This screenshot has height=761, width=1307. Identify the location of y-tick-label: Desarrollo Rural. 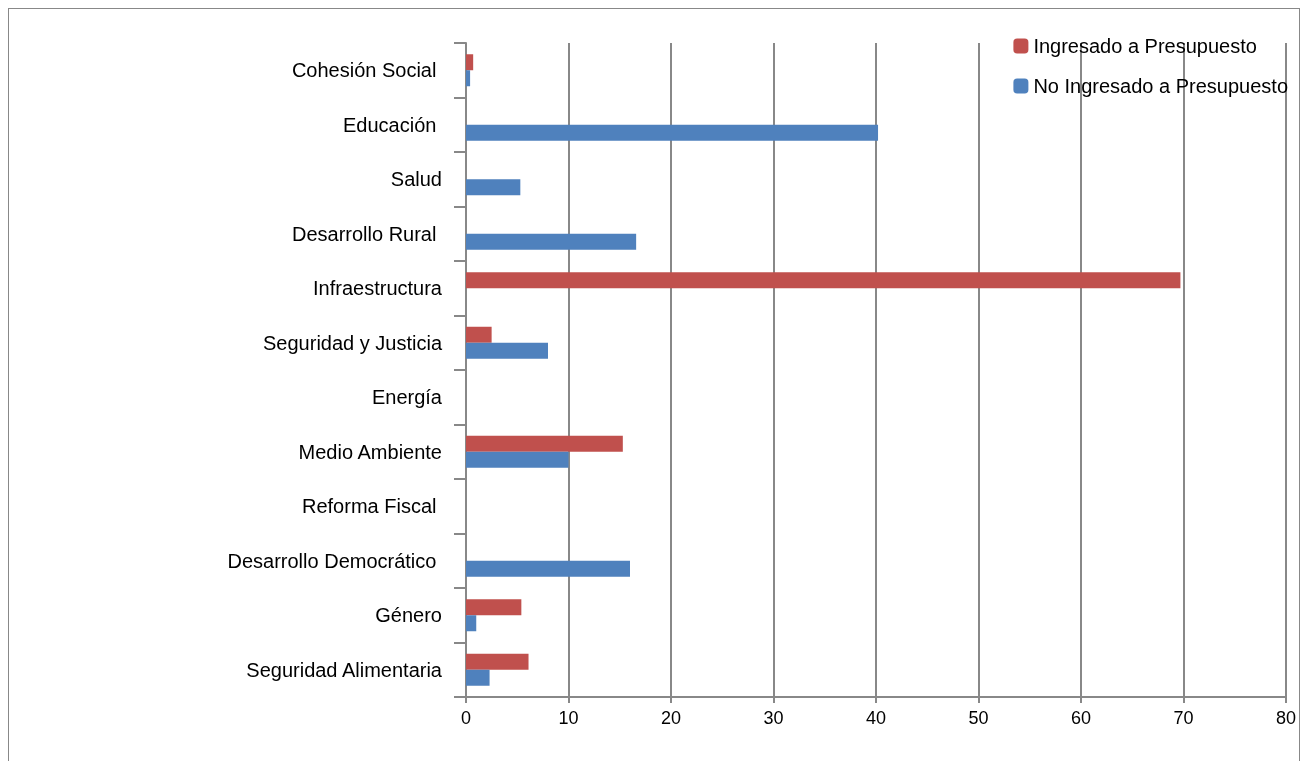
(366, 233).